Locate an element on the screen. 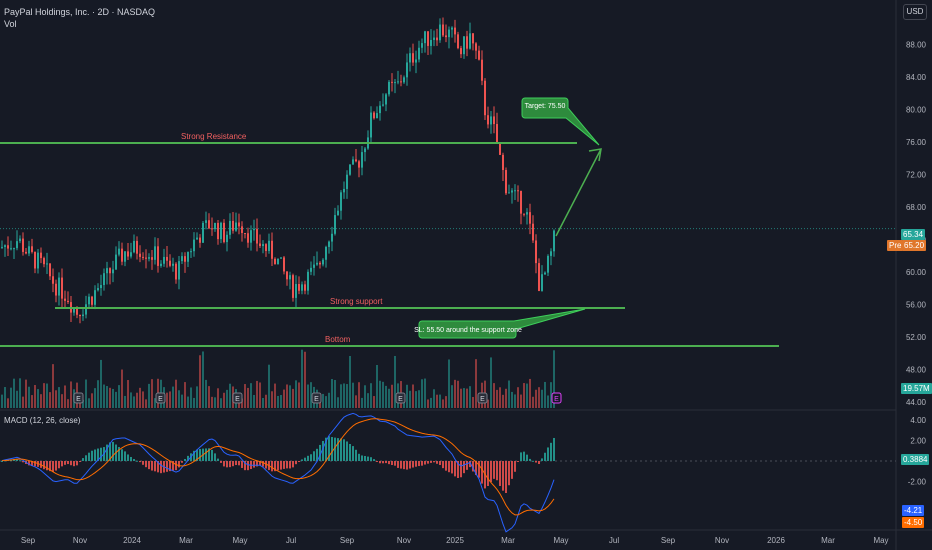 The height and width of the screenshot is (550, 932). volume-legend: Vol is located at coordinates (10, 24).